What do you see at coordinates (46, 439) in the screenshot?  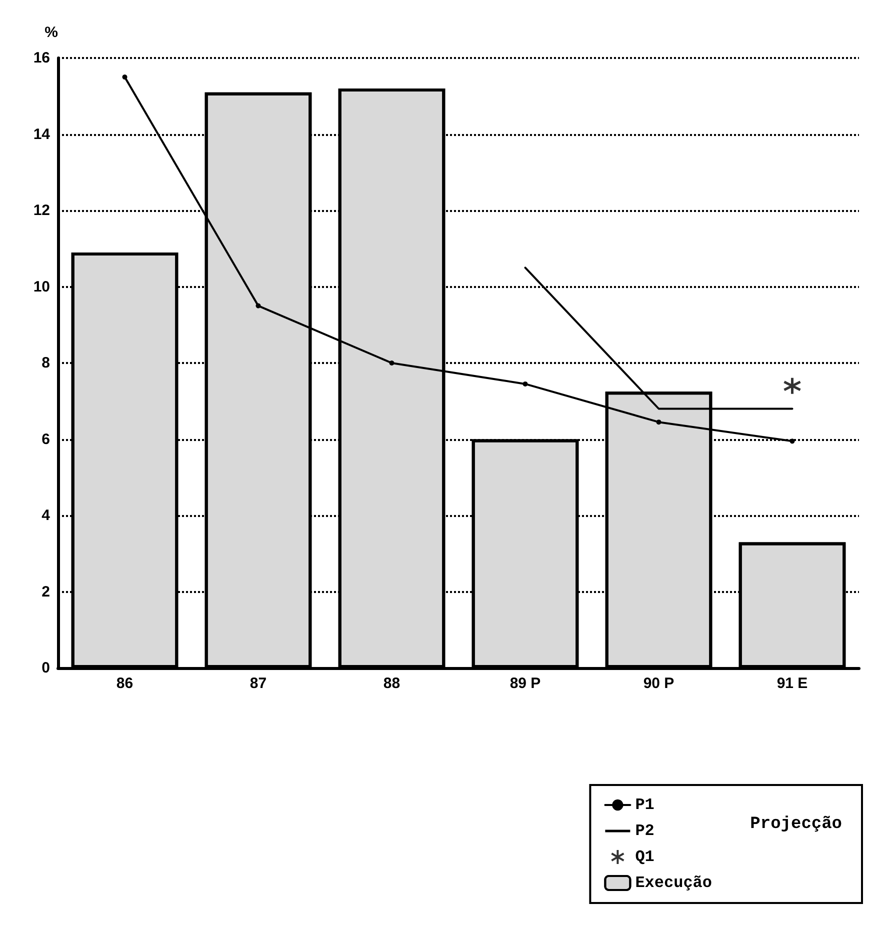 I see `y-tick-label: 6` at bounding box center [46, 439].